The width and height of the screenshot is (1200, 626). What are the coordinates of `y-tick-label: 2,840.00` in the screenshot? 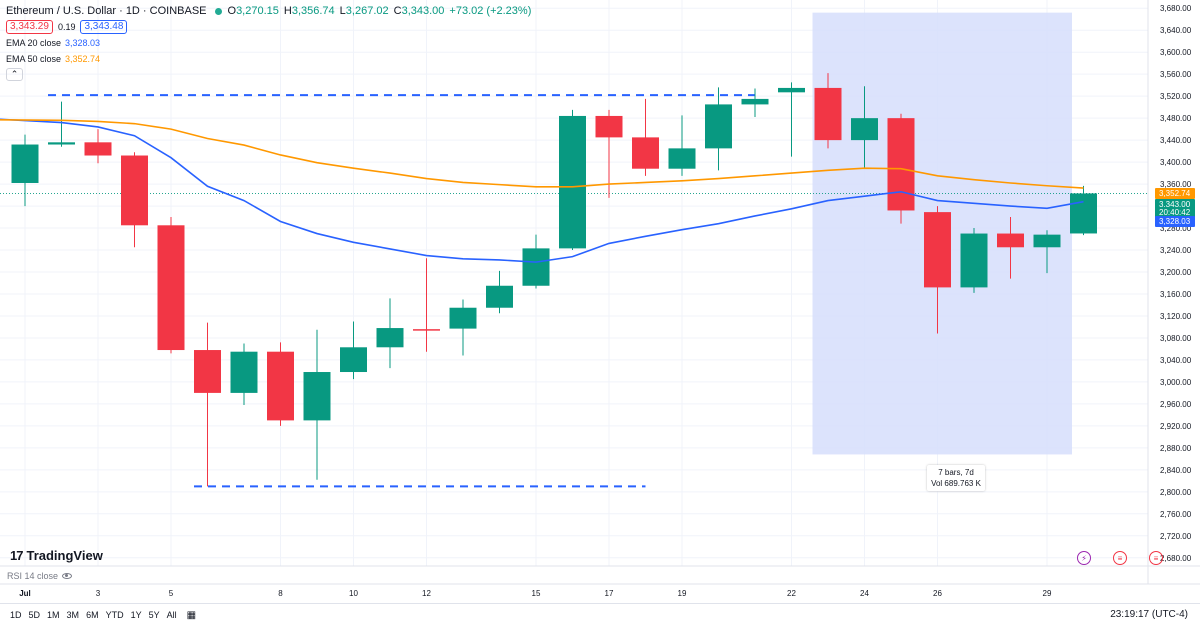 It's located at (1176, 470).